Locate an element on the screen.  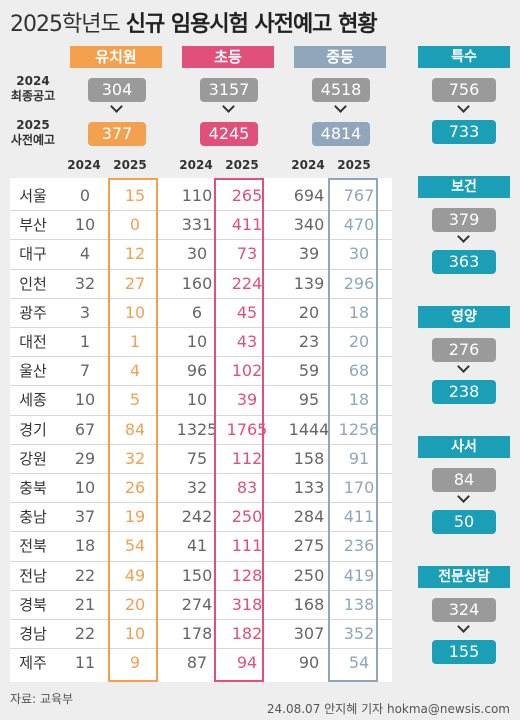
value-2025-elementary: 102 is located at coordinates (247, 371).